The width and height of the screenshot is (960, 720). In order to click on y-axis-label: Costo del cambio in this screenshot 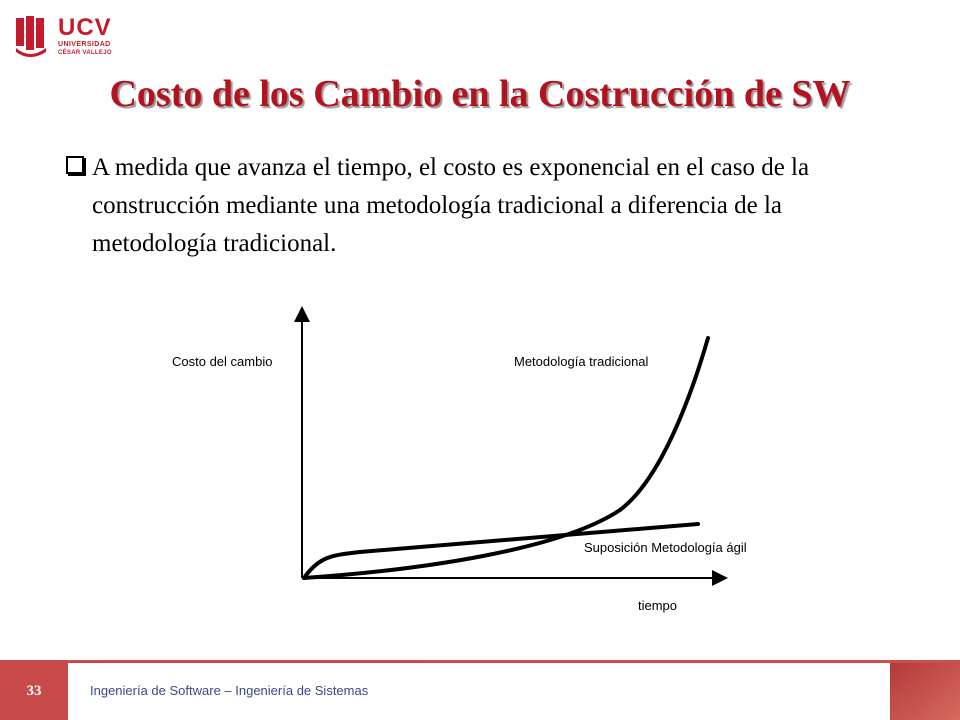, I will do `click(222, 361)`.